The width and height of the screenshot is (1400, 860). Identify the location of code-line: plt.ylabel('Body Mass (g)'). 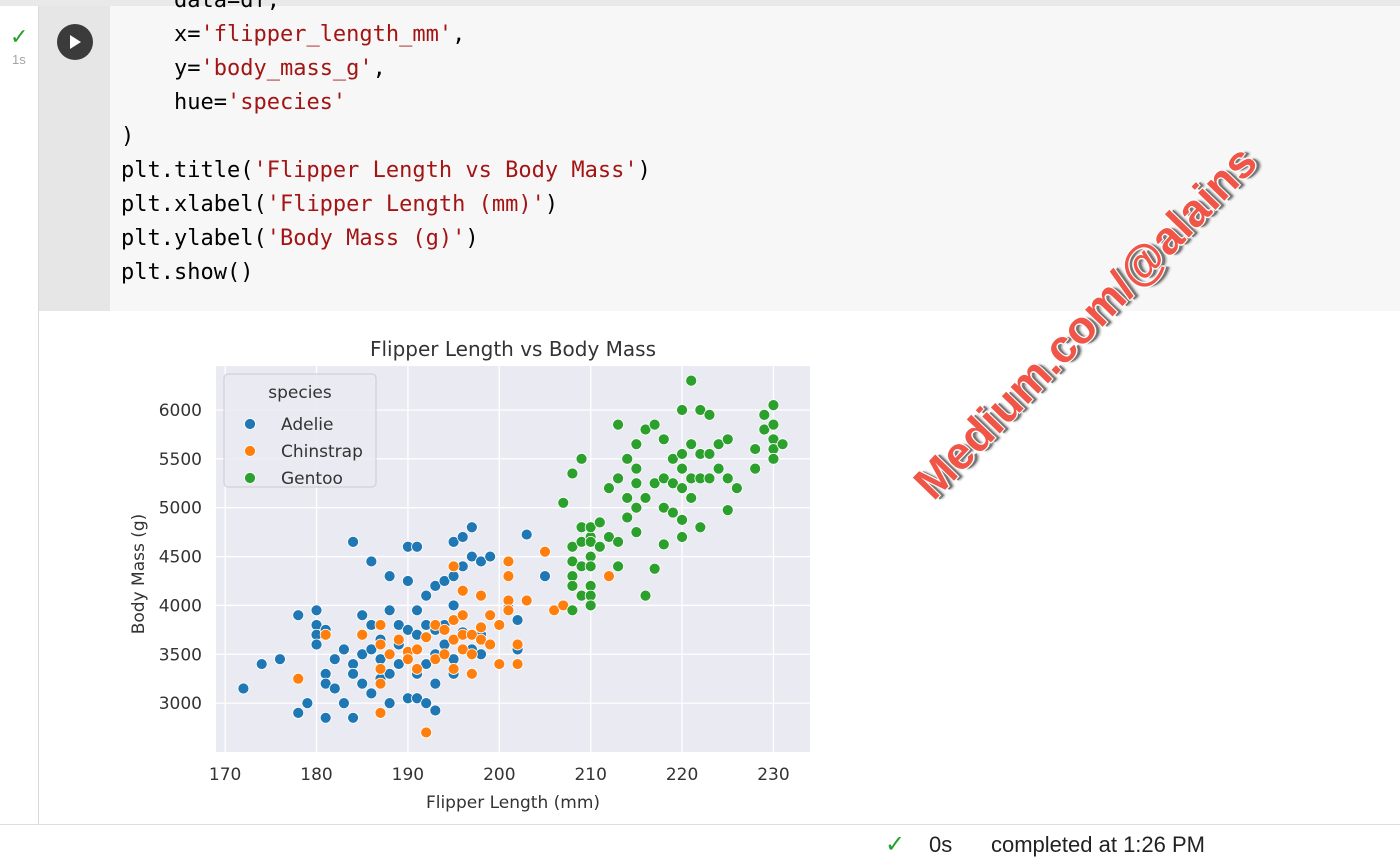
(386, 239).